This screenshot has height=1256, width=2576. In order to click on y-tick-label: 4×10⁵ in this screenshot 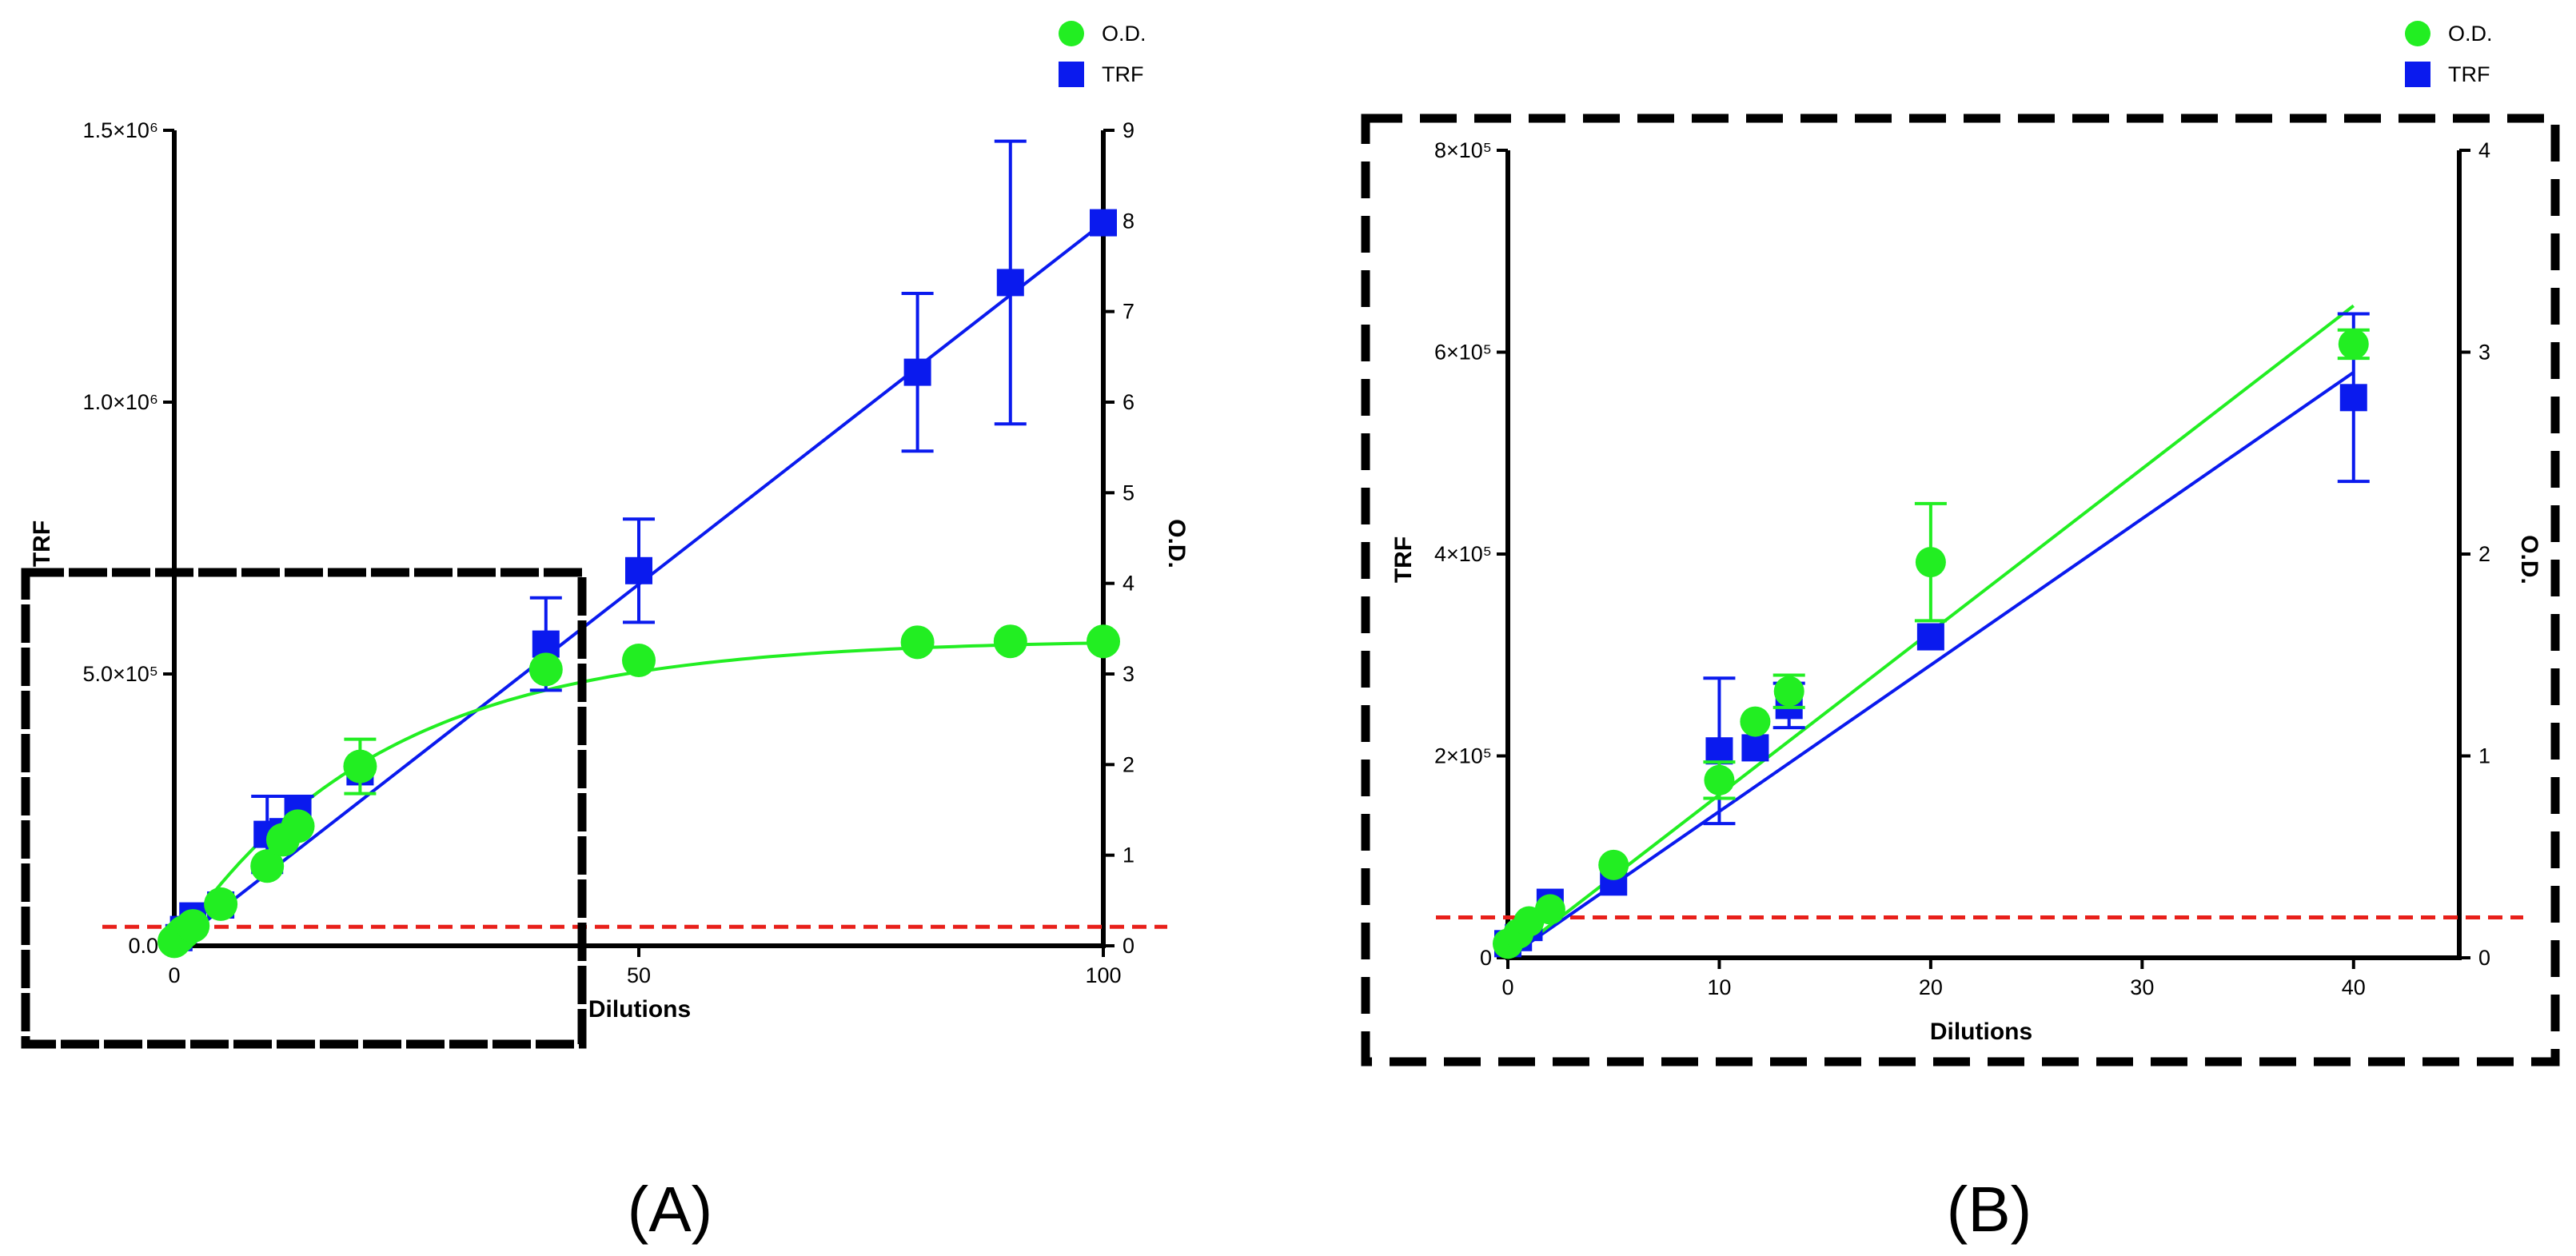, I will do `click(1463, 554)`.